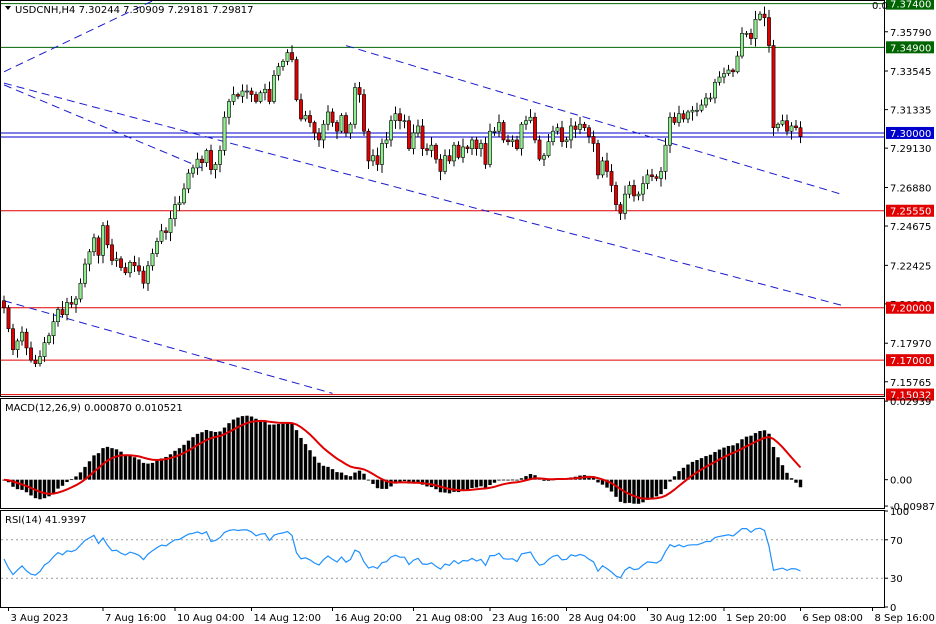 The height and width of the screenshot is (624, 936). What do you see at coordinates (910, 5) in the screenshot?
I see `level-label-0: 7.37400` at bounding box center [910, 5].